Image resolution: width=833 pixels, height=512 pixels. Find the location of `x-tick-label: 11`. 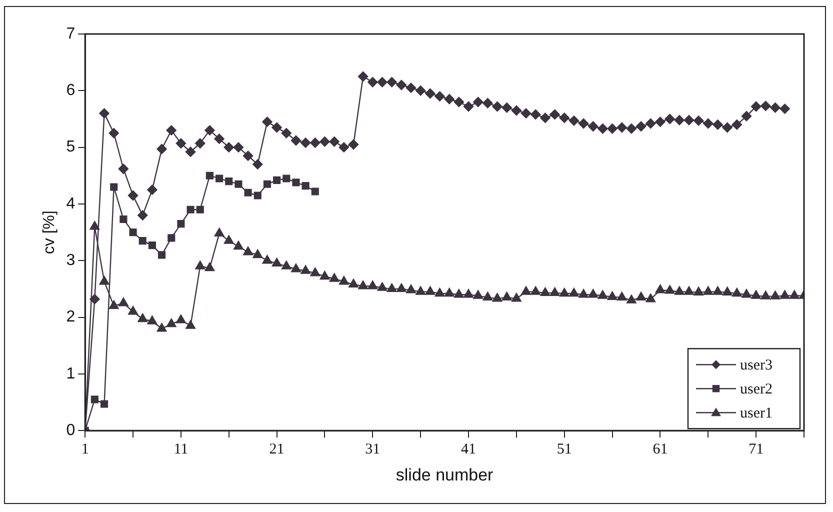

x-tick-label: 11 is located at coordinates (181, 450).